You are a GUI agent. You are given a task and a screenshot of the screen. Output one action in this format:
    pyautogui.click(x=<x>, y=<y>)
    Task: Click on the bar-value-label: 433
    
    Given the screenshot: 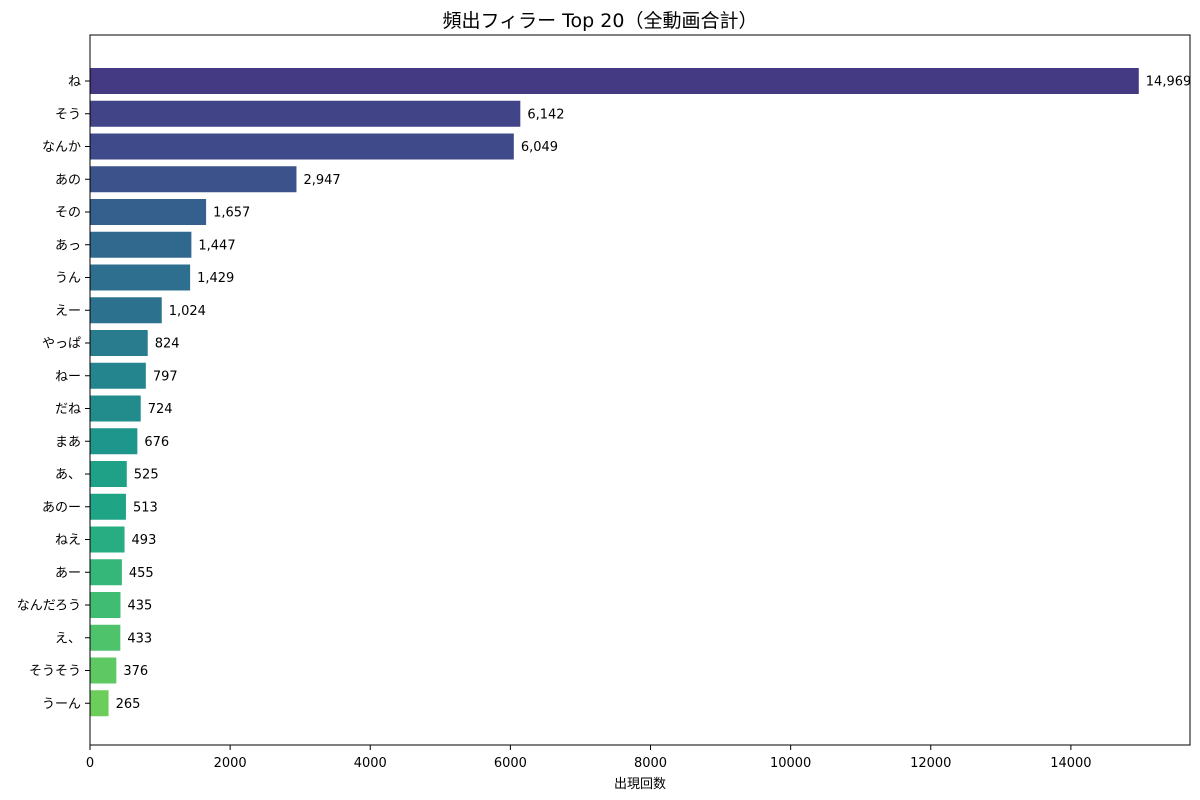 What is the action you would take?
    pyautogui.click(x=139, y=638)
    